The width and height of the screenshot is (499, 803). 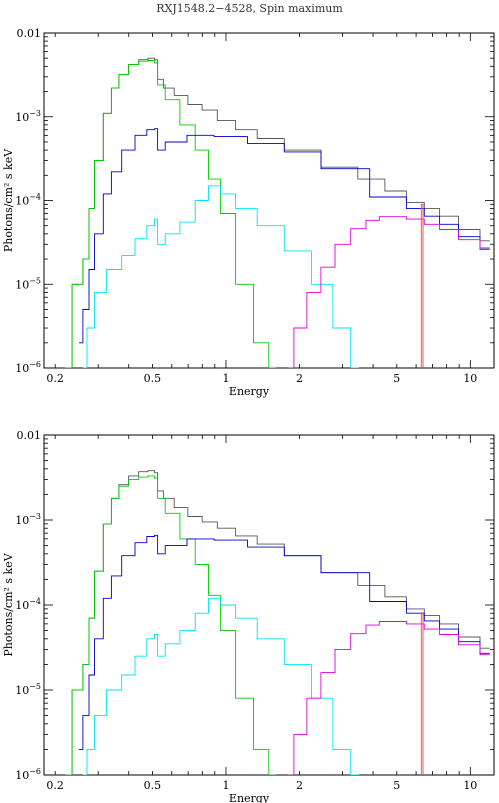 What do you see at coordinates (249, 8) in the screenshot?
I see `figure-title: RXJ1548.2−4528, Spin maximum` at bounding box center [249, 8].